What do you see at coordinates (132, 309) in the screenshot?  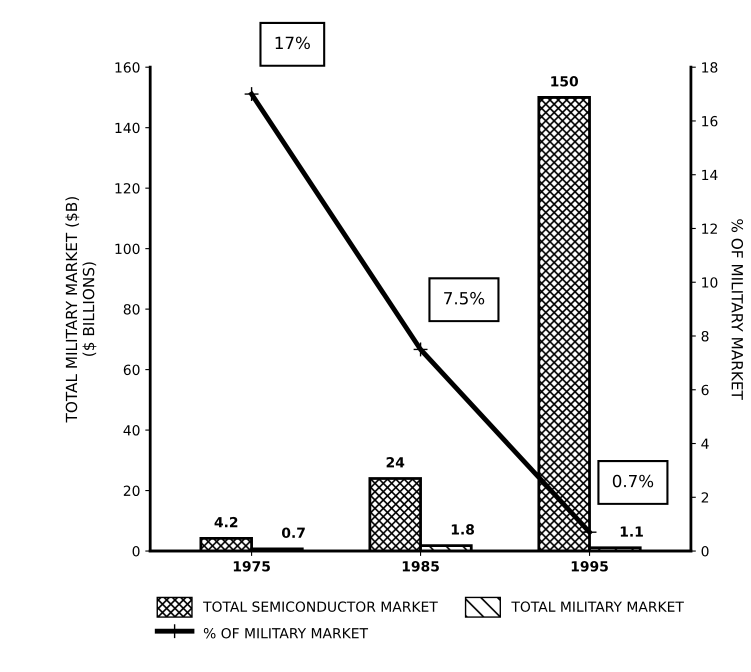 I see `y-tick-label: 80` at bounding box center [132, 309].